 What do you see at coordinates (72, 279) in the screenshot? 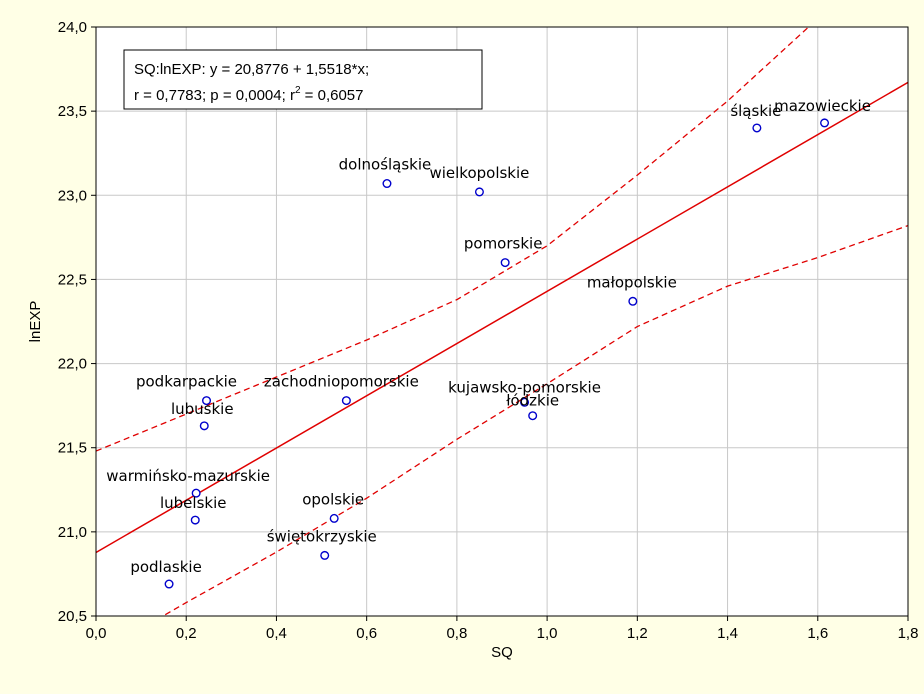
I see `y-tick-label: 22,5` at bounding box center [72, 279].